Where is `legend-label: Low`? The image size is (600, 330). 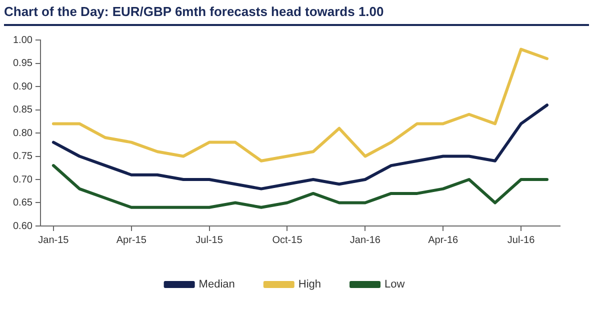 legend-label: Low is located at coordinates (394, 284).